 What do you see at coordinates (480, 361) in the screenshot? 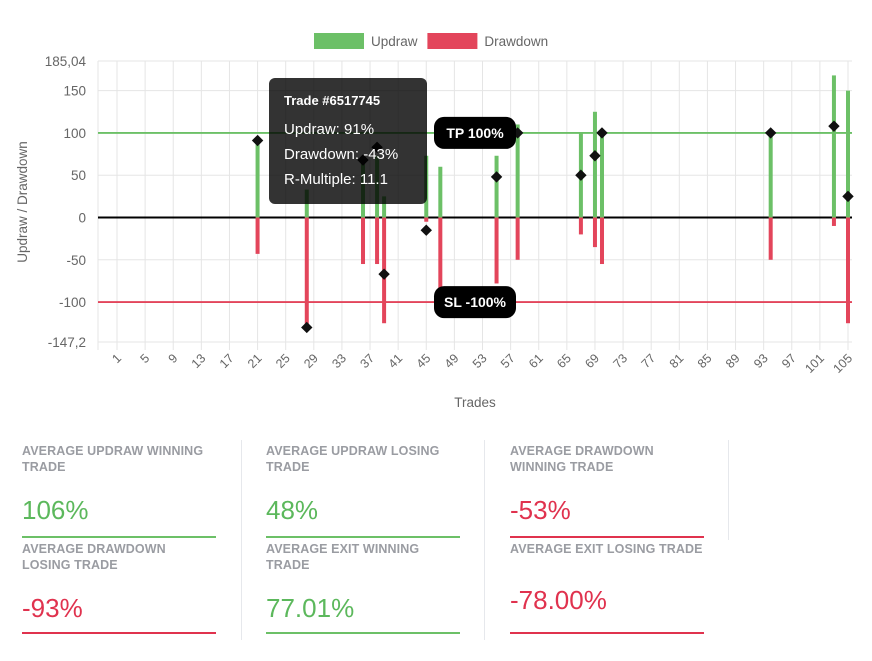
I see `x-tick-label: 53` at bounding box center [480, 361].